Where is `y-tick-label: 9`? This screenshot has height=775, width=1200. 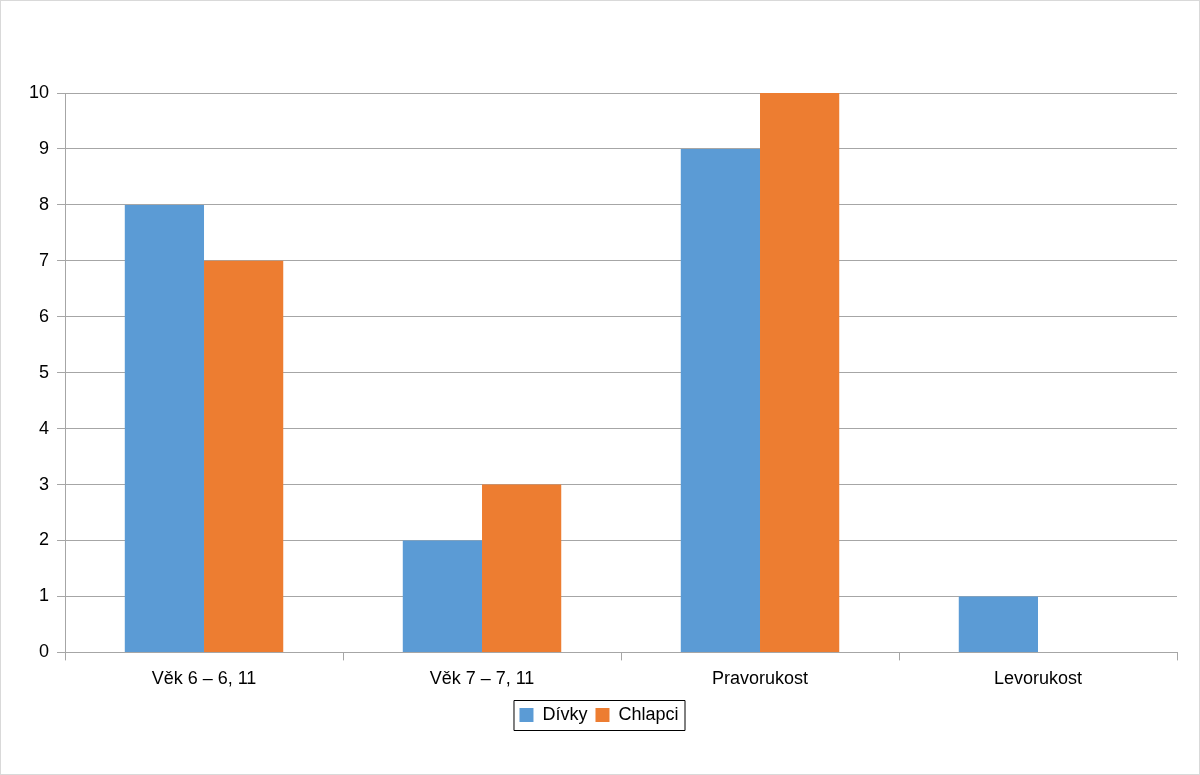 y-tick-label: 9 is located at coordinates (44, 147).